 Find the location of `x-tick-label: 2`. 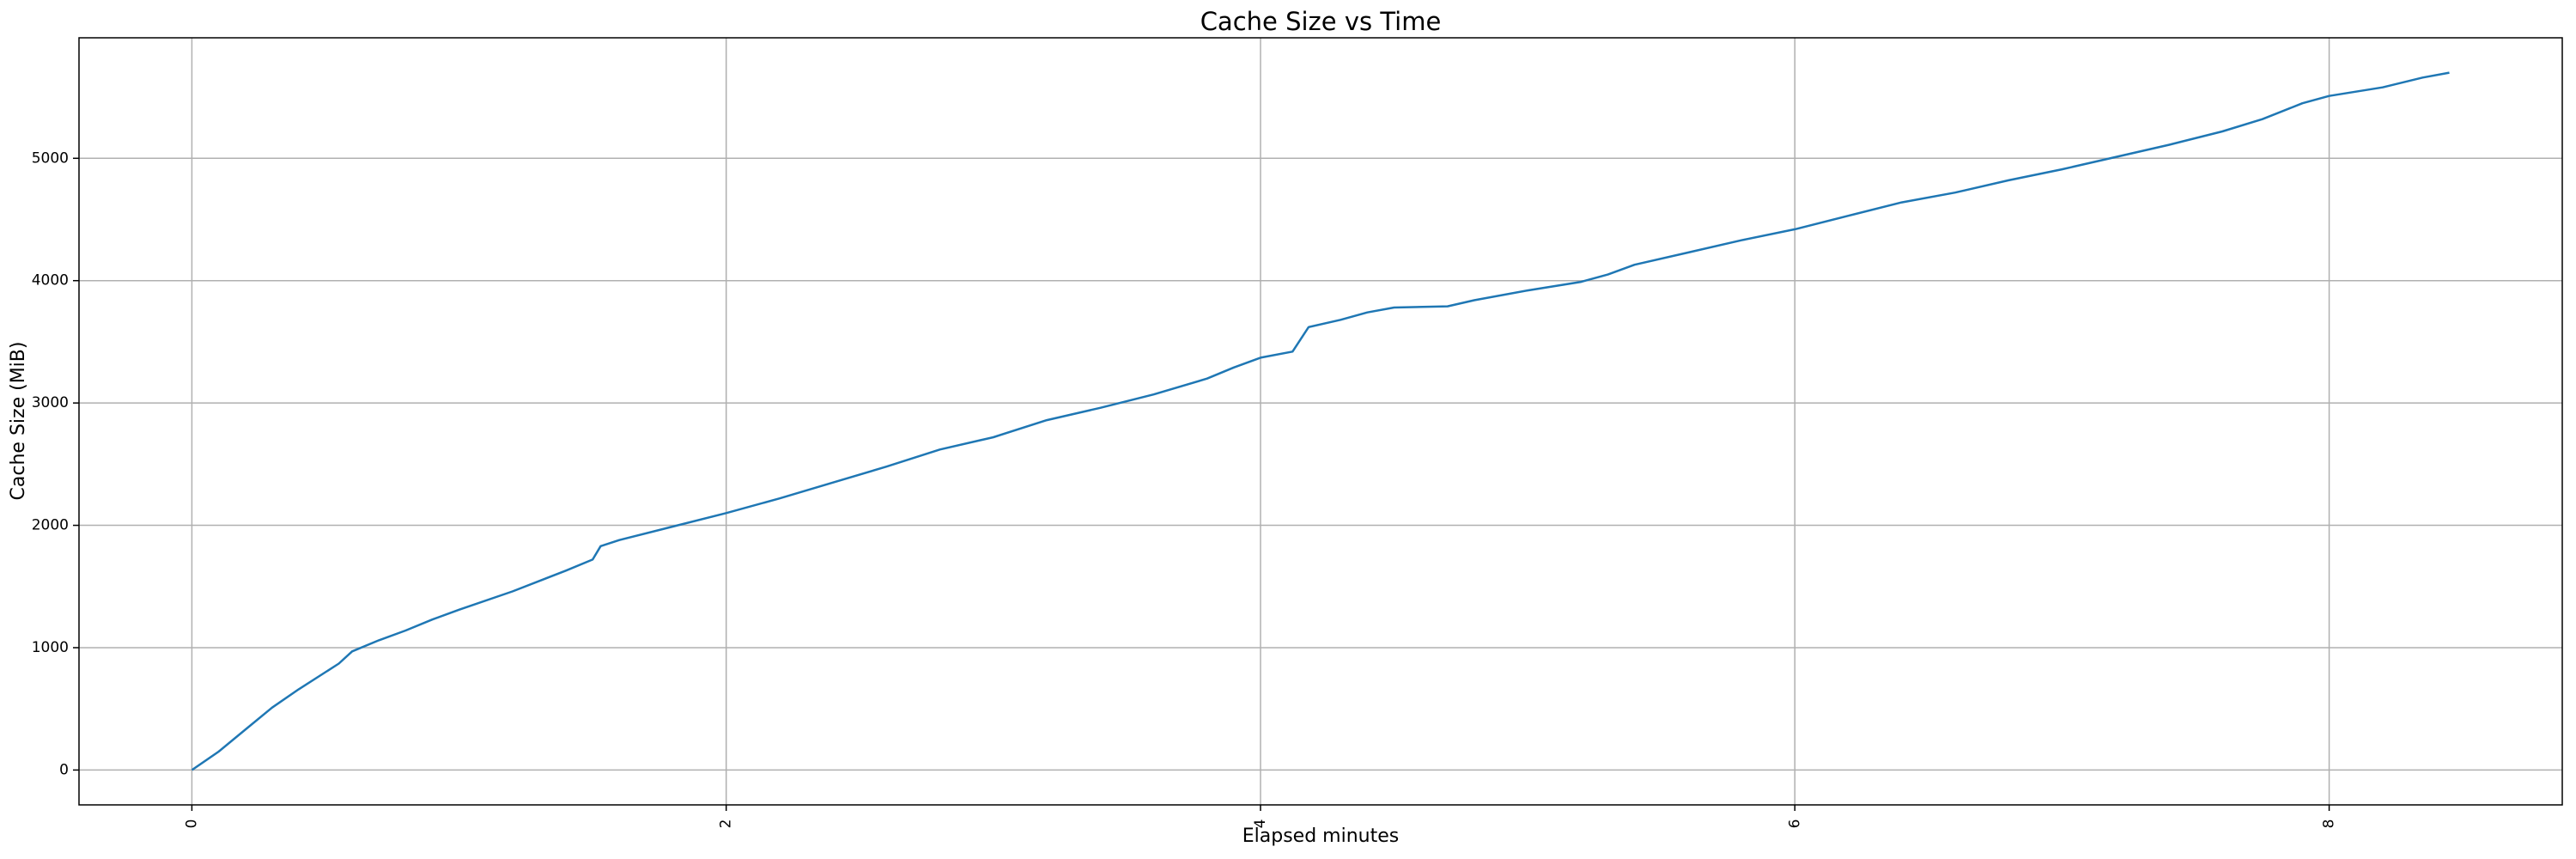

x-tick-label: 2 is located at coordinates (726, 824).